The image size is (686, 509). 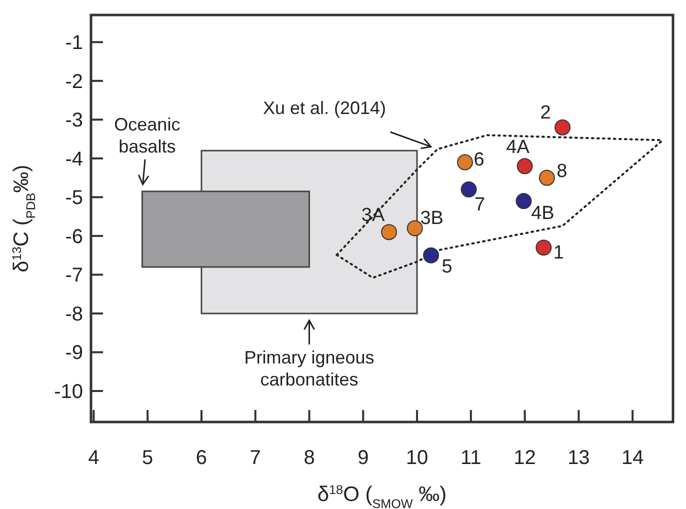 I want to click on y-tick-label: -4, so click(x=74, y=159).